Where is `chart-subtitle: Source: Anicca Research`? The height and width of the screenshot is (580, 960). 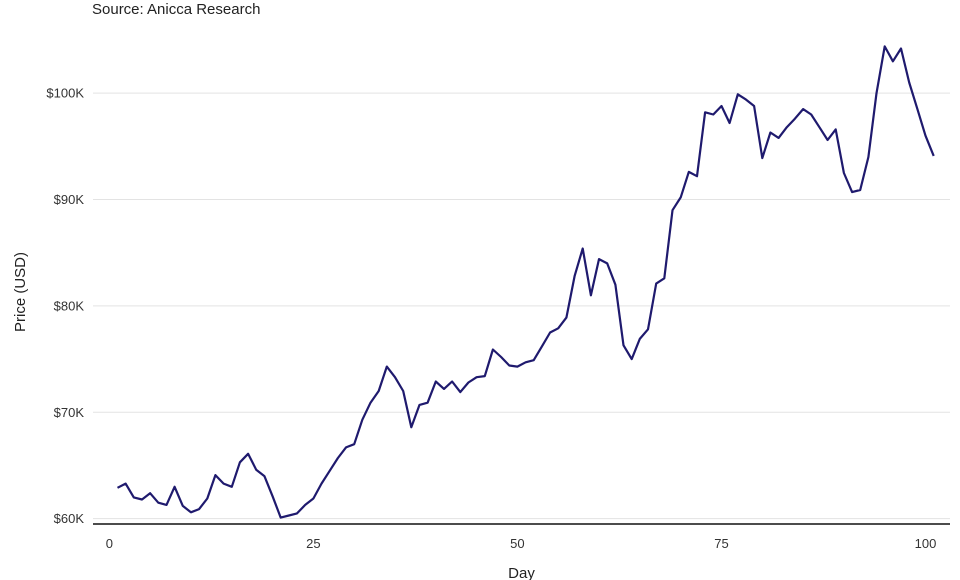 chart-subtitle: Source: Anicca Research is located at coordinates (176, 9).